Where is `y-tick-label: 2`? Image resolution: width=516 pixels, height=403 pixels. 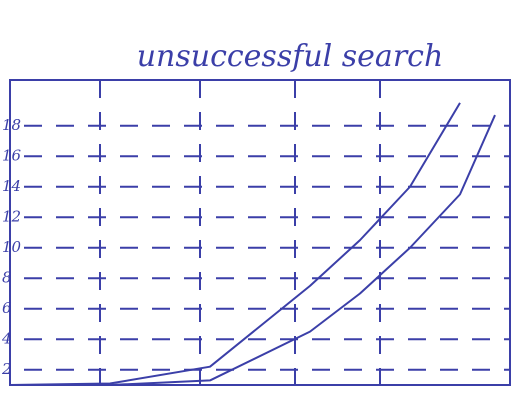
y-tick-label: 2 is located at coordinates (6, 369).